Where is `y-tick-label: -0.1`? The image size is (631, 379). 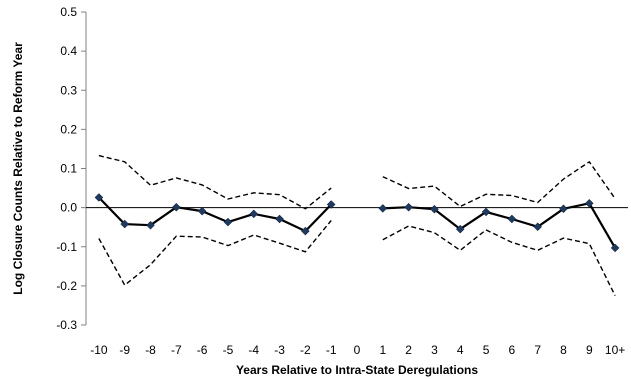
y-tick-label: -0.1 is located at coordinates (66, 247).